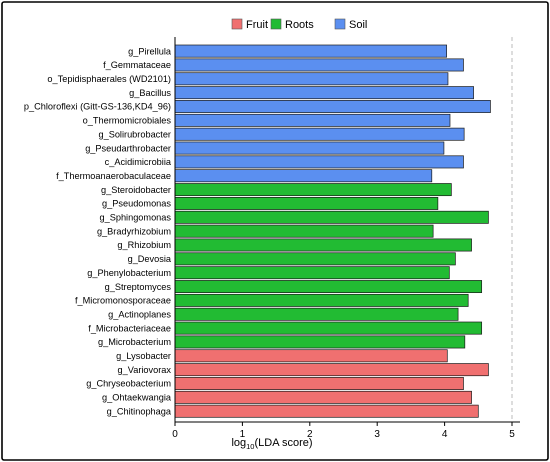  Describe the element at coordinates (129, 273) in the screenshot. I see `bar-label: g_Phenylobacterium` at that location.